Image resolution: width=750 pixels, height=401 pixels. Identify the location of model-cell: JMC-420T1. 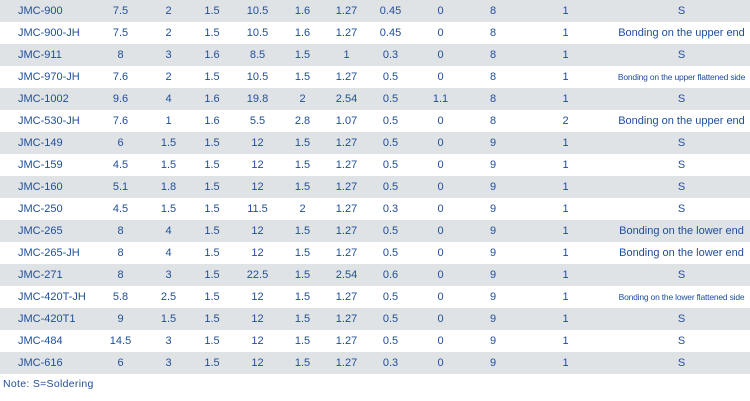
(46, 319).